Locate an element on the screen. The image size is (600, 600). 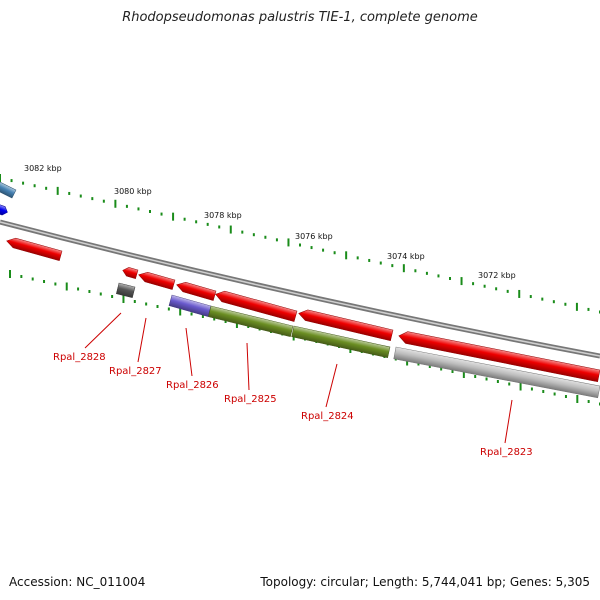
gene-purple is located at coordinates (190, 305).